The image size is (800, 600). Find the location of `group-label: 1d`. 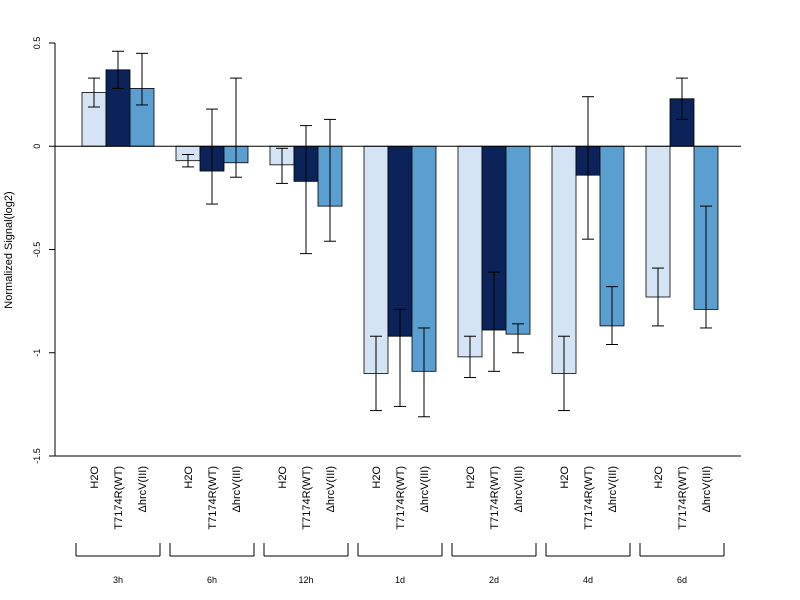

group-label: 1d is located at coordinates (400, 580).